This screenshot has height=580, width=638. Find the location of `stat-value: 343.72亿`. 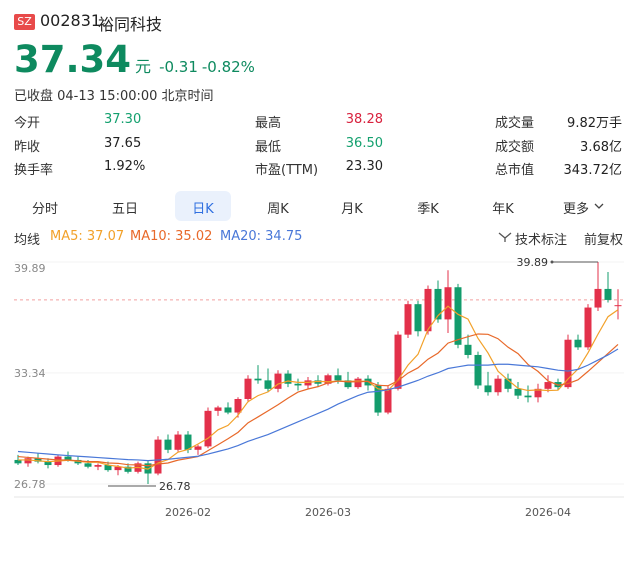

stat-value: 343.72亿 is located at coordinates (593, 170).